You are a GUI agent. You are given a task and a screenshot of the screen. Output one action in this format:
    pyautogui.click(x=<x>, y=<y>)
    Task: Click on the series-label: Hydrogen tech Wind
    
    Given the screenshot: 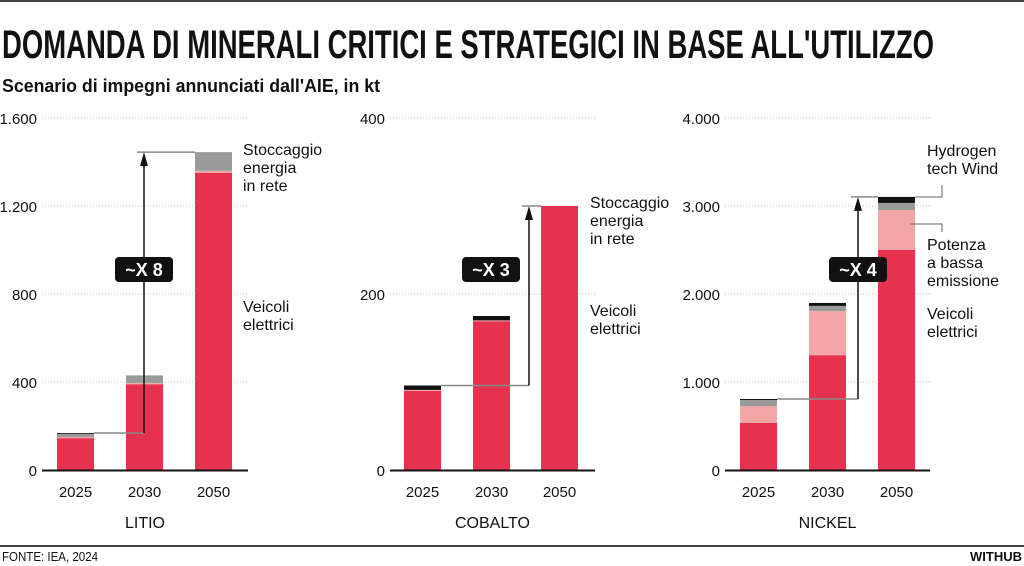 What is the action you would take?
    pyautogui.click(x=962, y=160)
    